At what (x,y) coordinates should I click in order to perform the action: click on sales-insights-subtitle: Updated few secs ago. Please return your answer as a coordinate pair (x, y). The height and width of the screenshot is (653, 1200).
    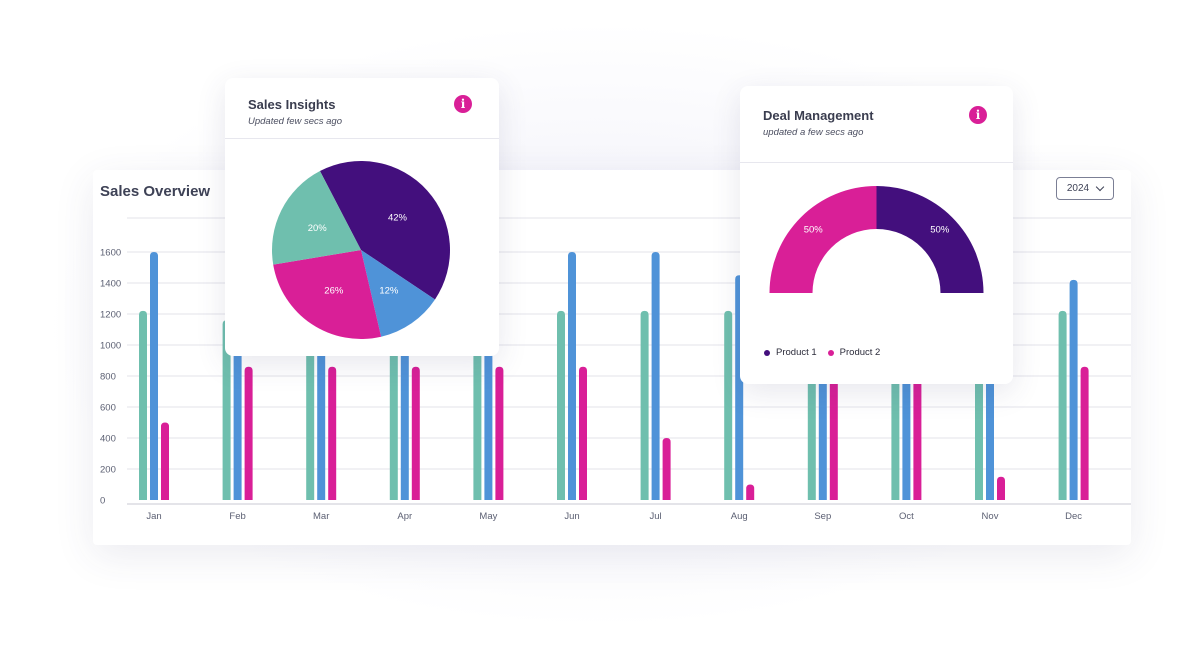
    Looking at the image, I should click on (295, 121).